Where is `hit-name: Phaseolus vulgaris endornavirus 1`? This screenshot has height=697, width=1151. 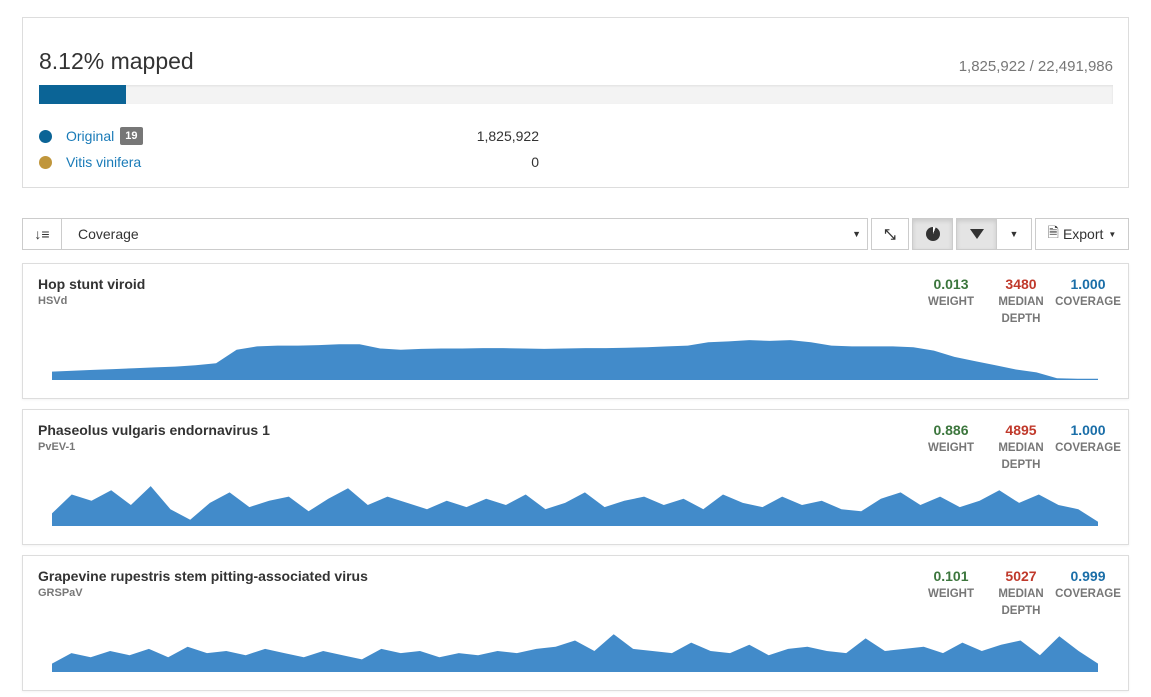 hit-name: Phaseolus vulgaris endornavirus 1 is located at coordinates (154, 430).